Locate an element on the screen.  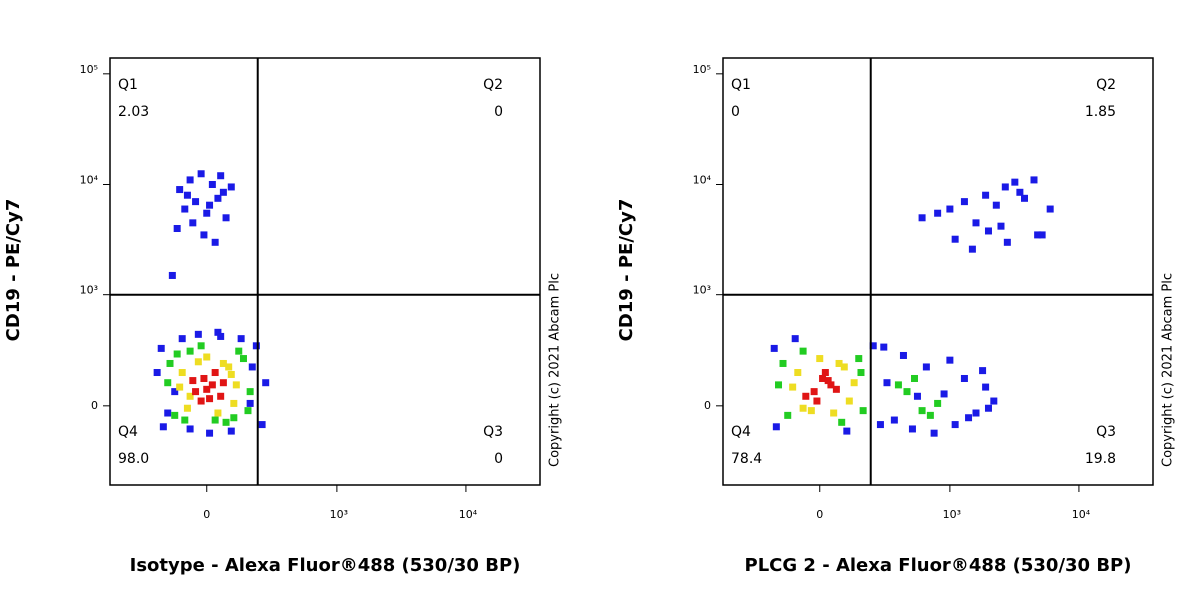
quadrant-percent: 1.85 is located at coordinates (1100, 112).